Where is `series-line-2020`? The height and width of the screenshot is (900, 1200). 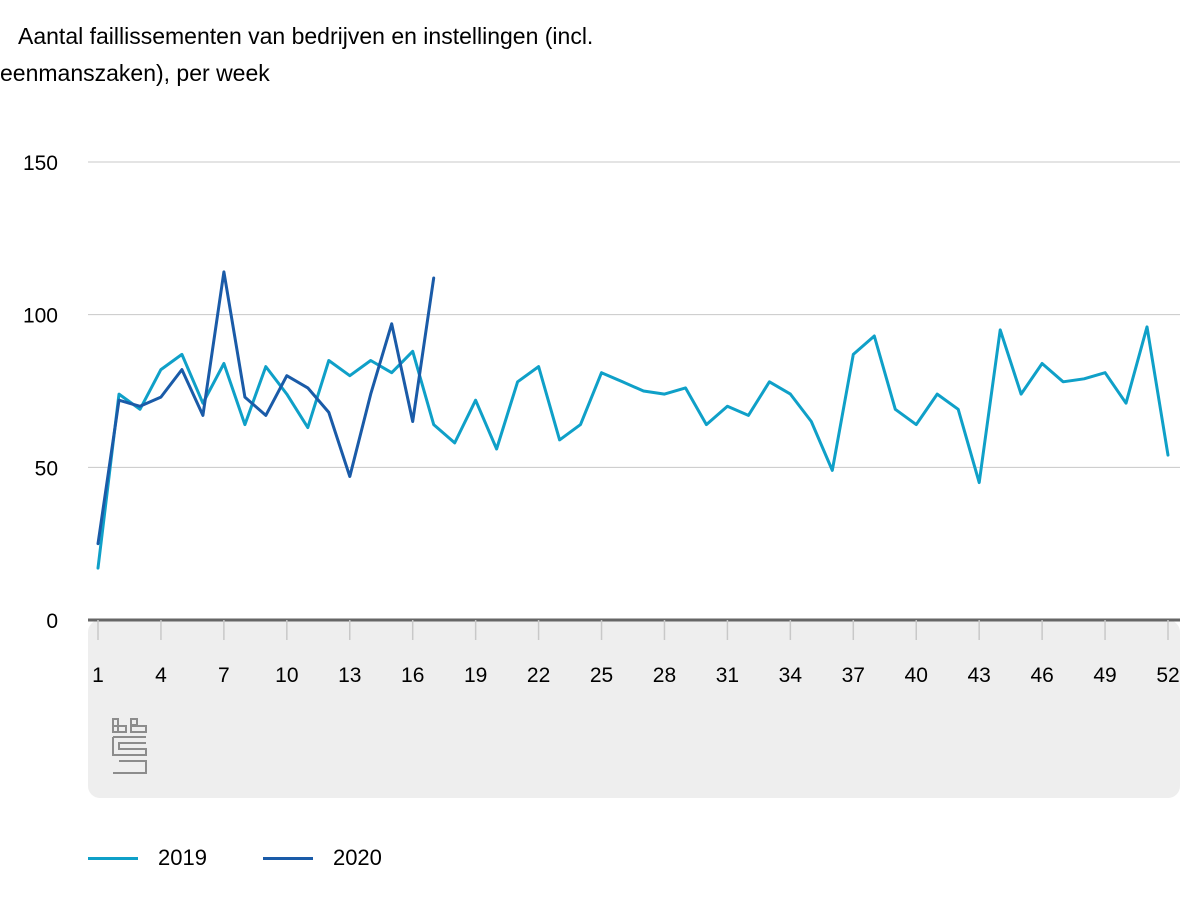 series-line-2020 is located at coordinates (266, 408).